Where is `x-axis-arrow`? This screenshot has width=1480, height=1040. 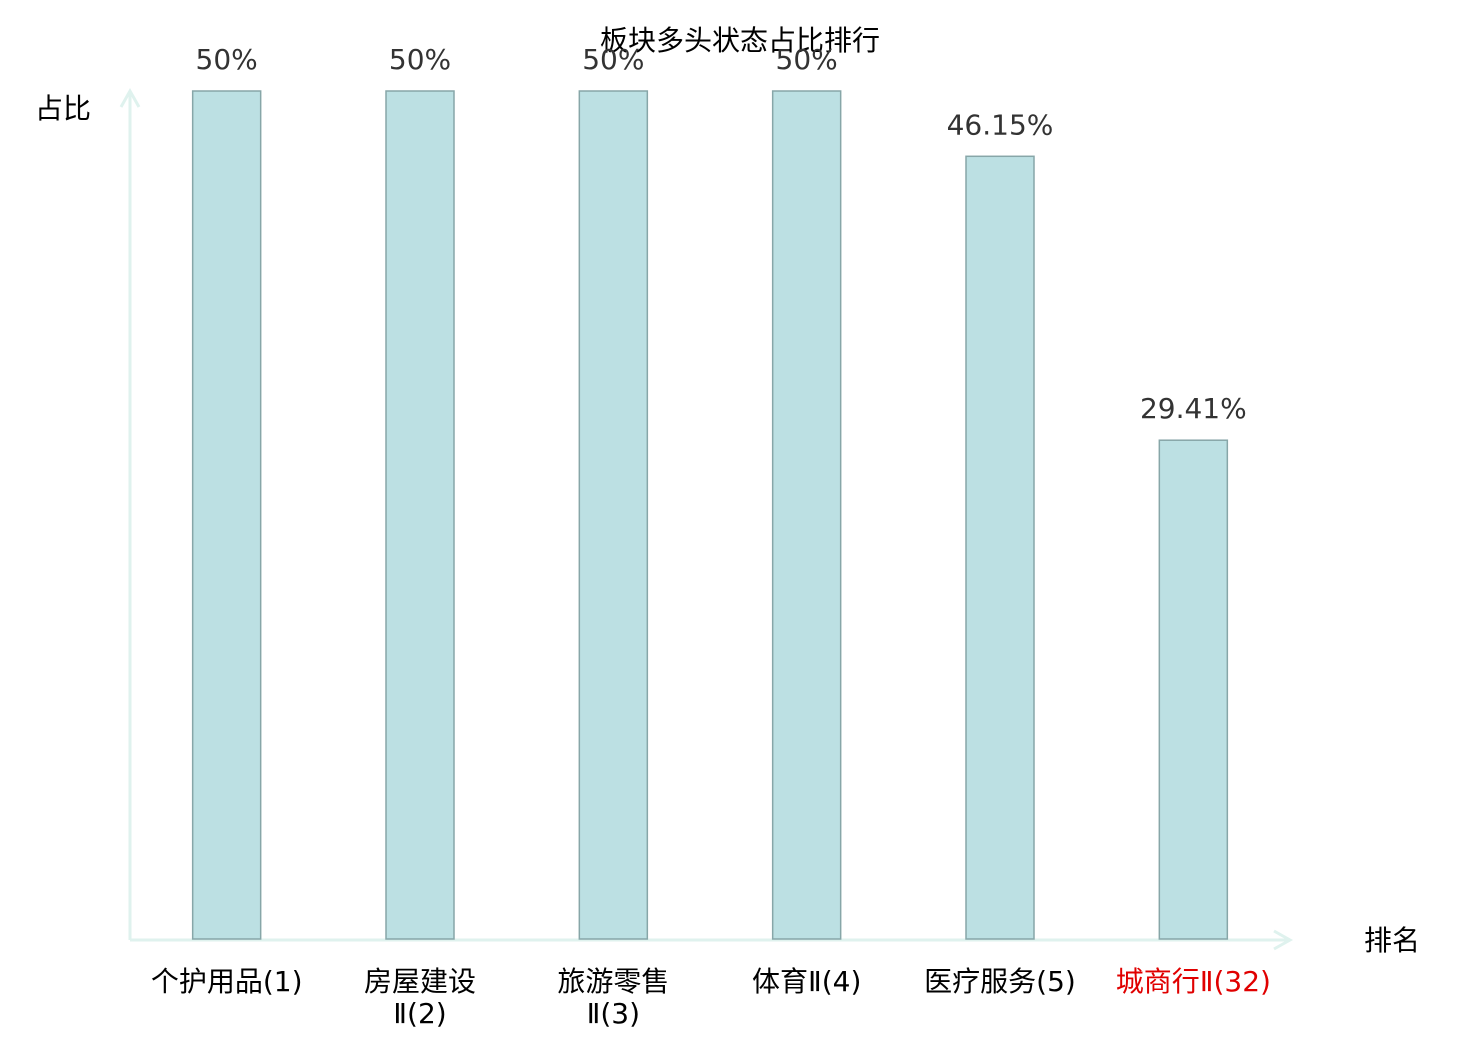 x-axis-arrow is located at coordinates (1283, 940).